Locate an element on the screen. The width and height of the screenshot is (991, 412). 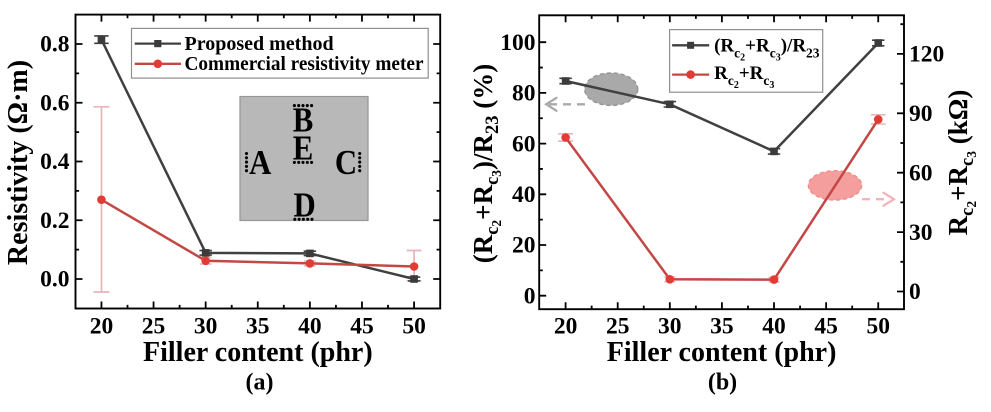
svg-text: Commercial resistivity meter is located at coordinates (304, 64).